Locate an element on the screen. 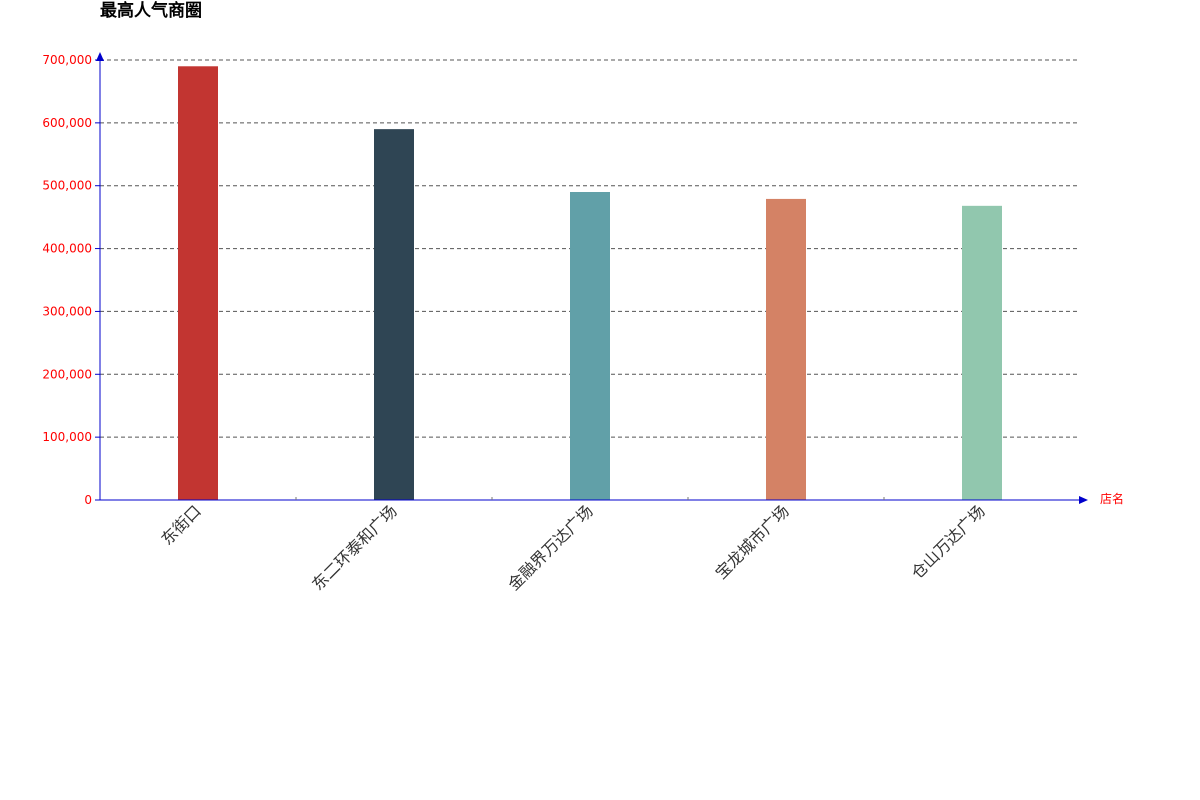 The height and width of the screenshot is (800, 1200). y-tick-label: 100,000 is located at coordinates (67, 437).